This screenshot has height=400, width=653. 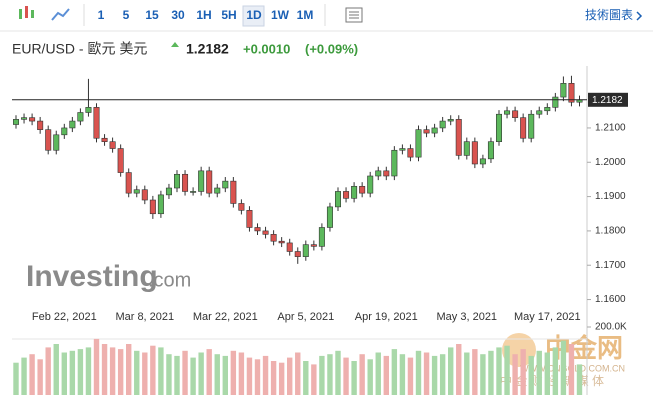 What do you see at coordinates (467, 317) in the screenshot?
I see `x-tick-label: May 3, 2021` at bounding box center [467, 317].